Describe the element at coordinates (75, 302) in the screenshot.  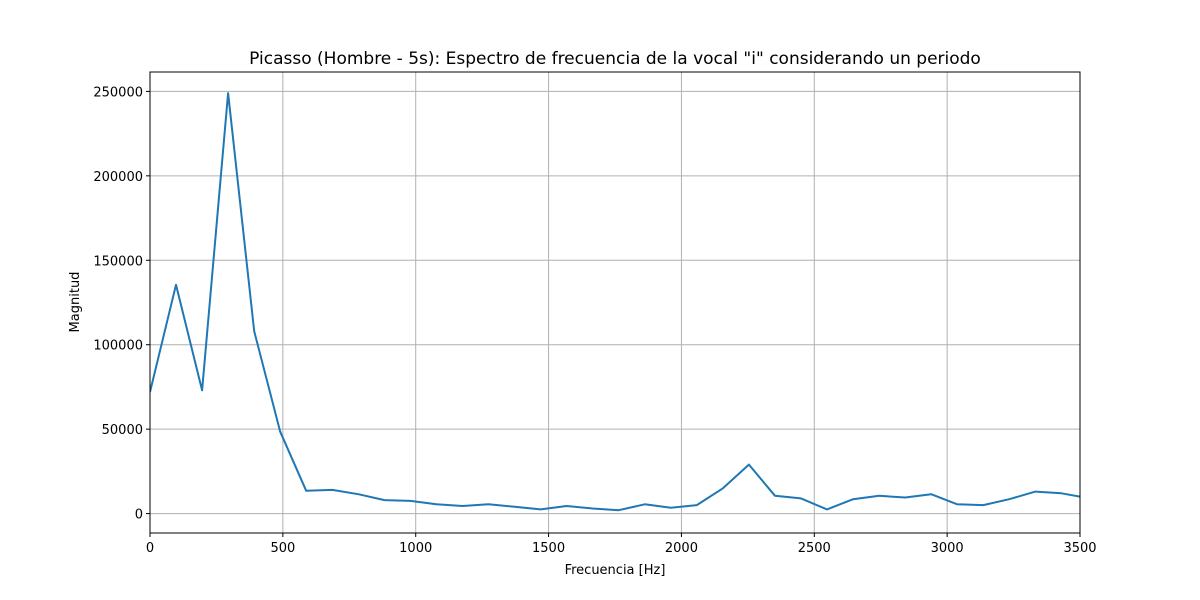
I see `y-axis-label: Magnitud` at that location.